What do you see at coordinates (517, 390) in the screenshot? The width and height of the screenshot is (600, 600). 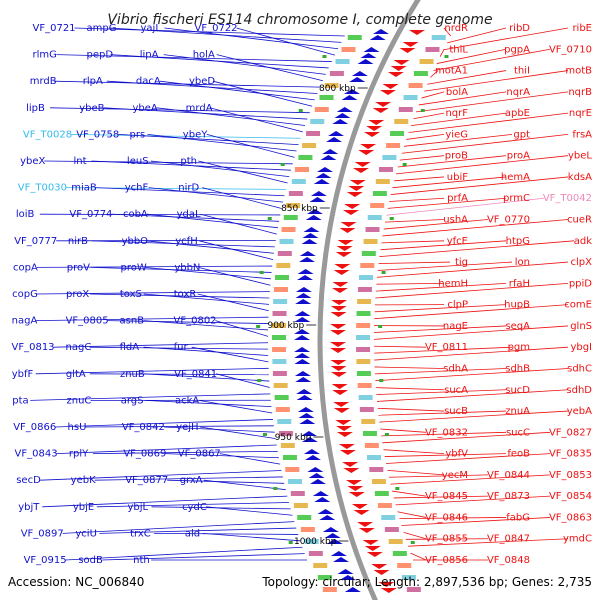 I see `right-gene-label: sucD` at bounding box center [517, 390].